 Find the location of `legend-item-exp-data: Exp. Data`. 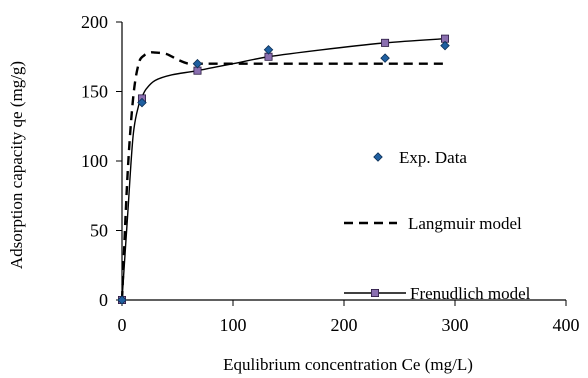

legend-item-exp-data: Exp. Data is located at coordinates (420, 157).